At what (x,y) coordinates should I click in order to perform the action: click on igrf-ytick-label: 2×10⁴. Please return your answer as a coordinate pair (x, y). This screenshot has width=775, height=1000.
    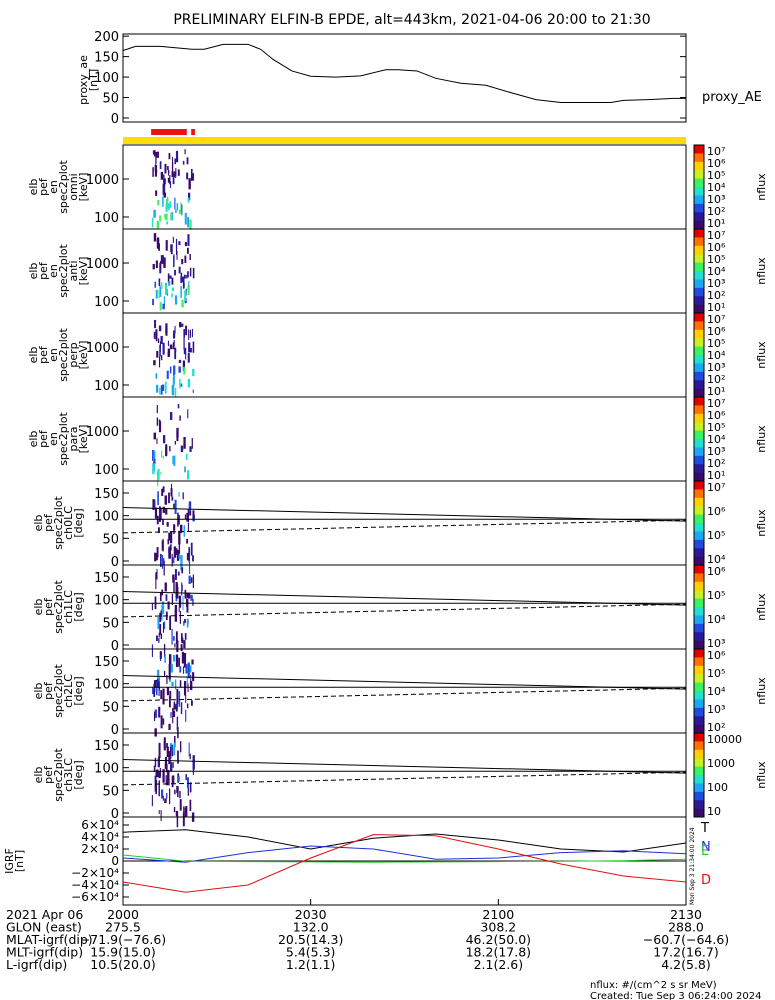
    Looking at the image, I should click on (100, 849).